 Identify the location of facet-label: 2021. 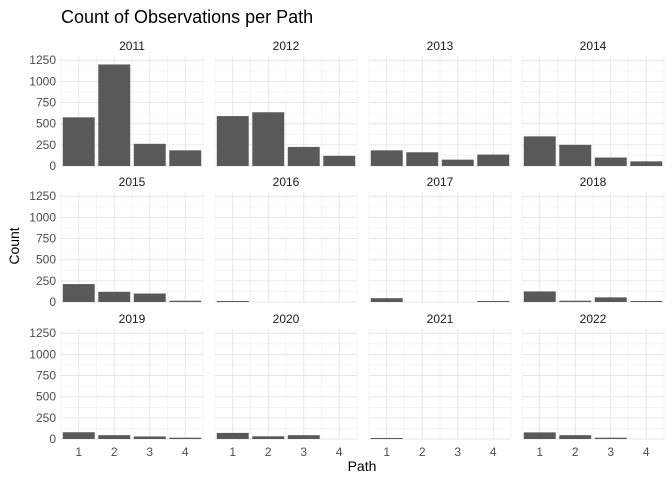
(440, 319).